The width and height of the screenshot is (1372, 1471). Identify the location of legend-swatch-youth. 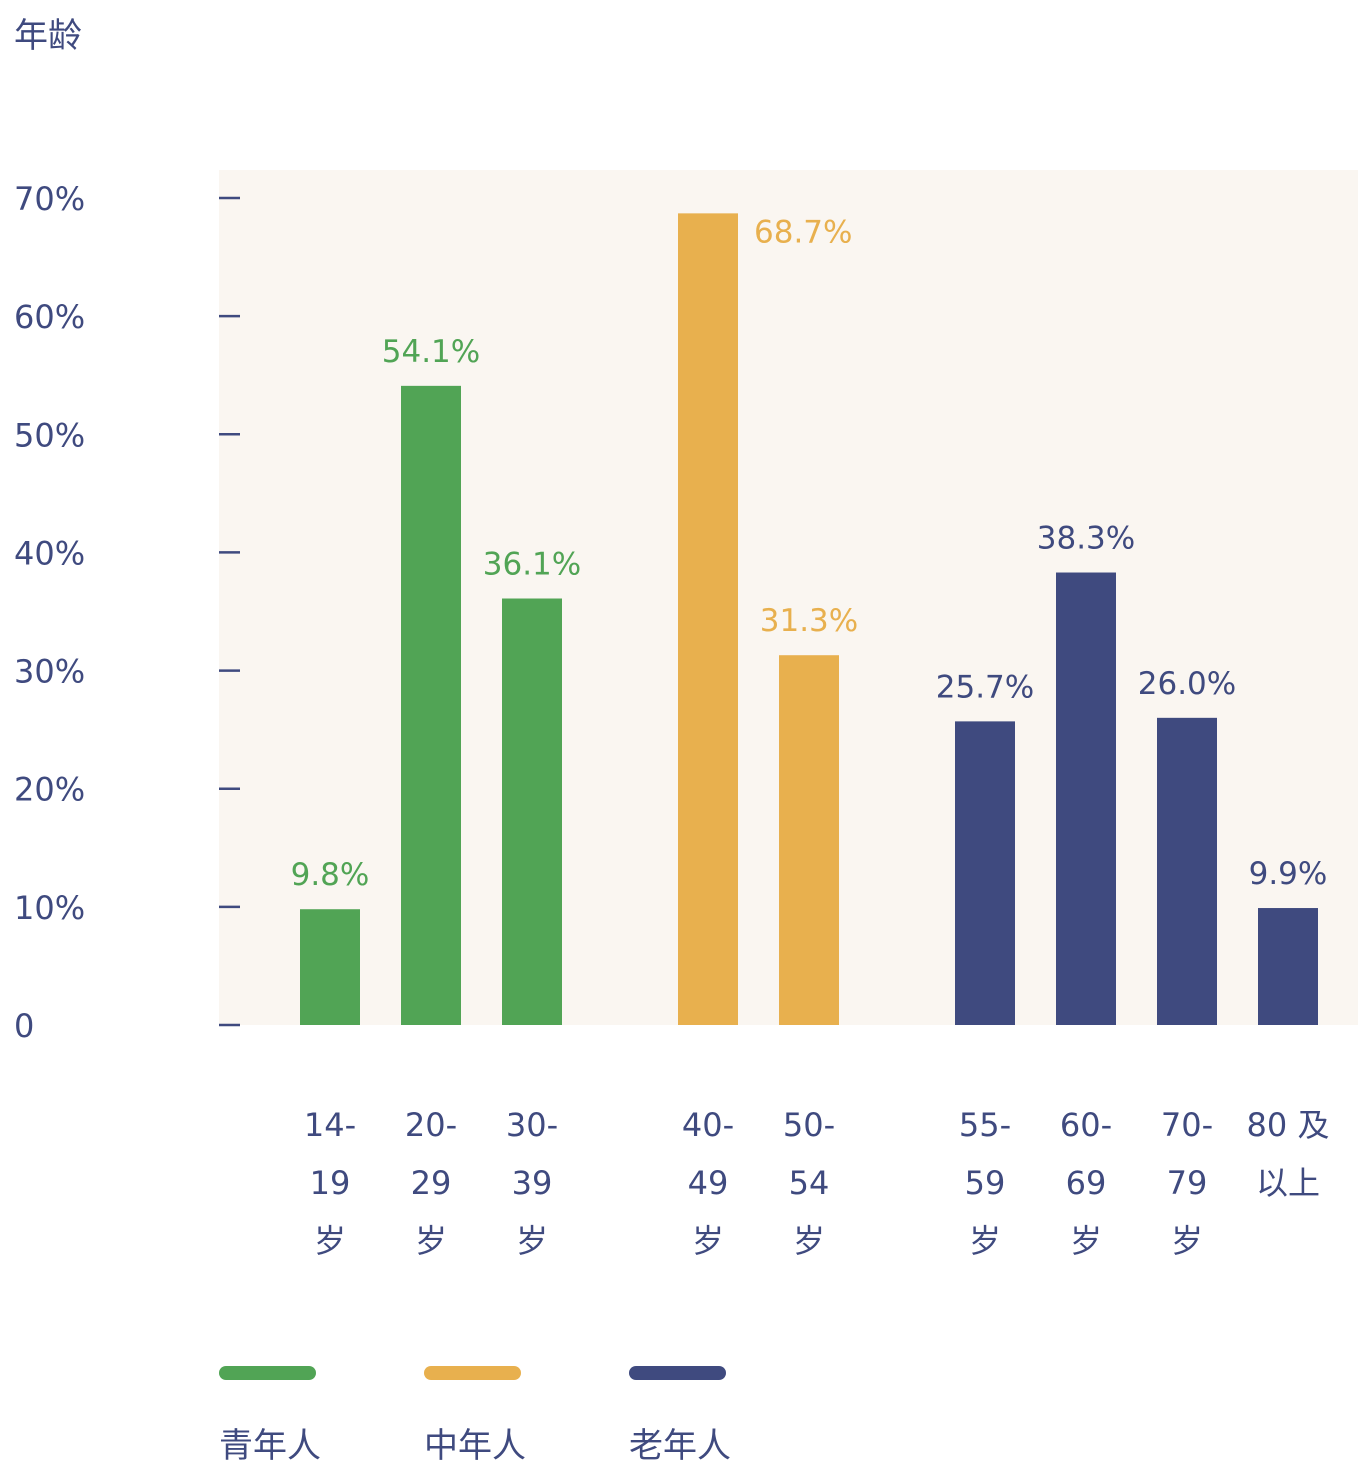
(267, 1373).